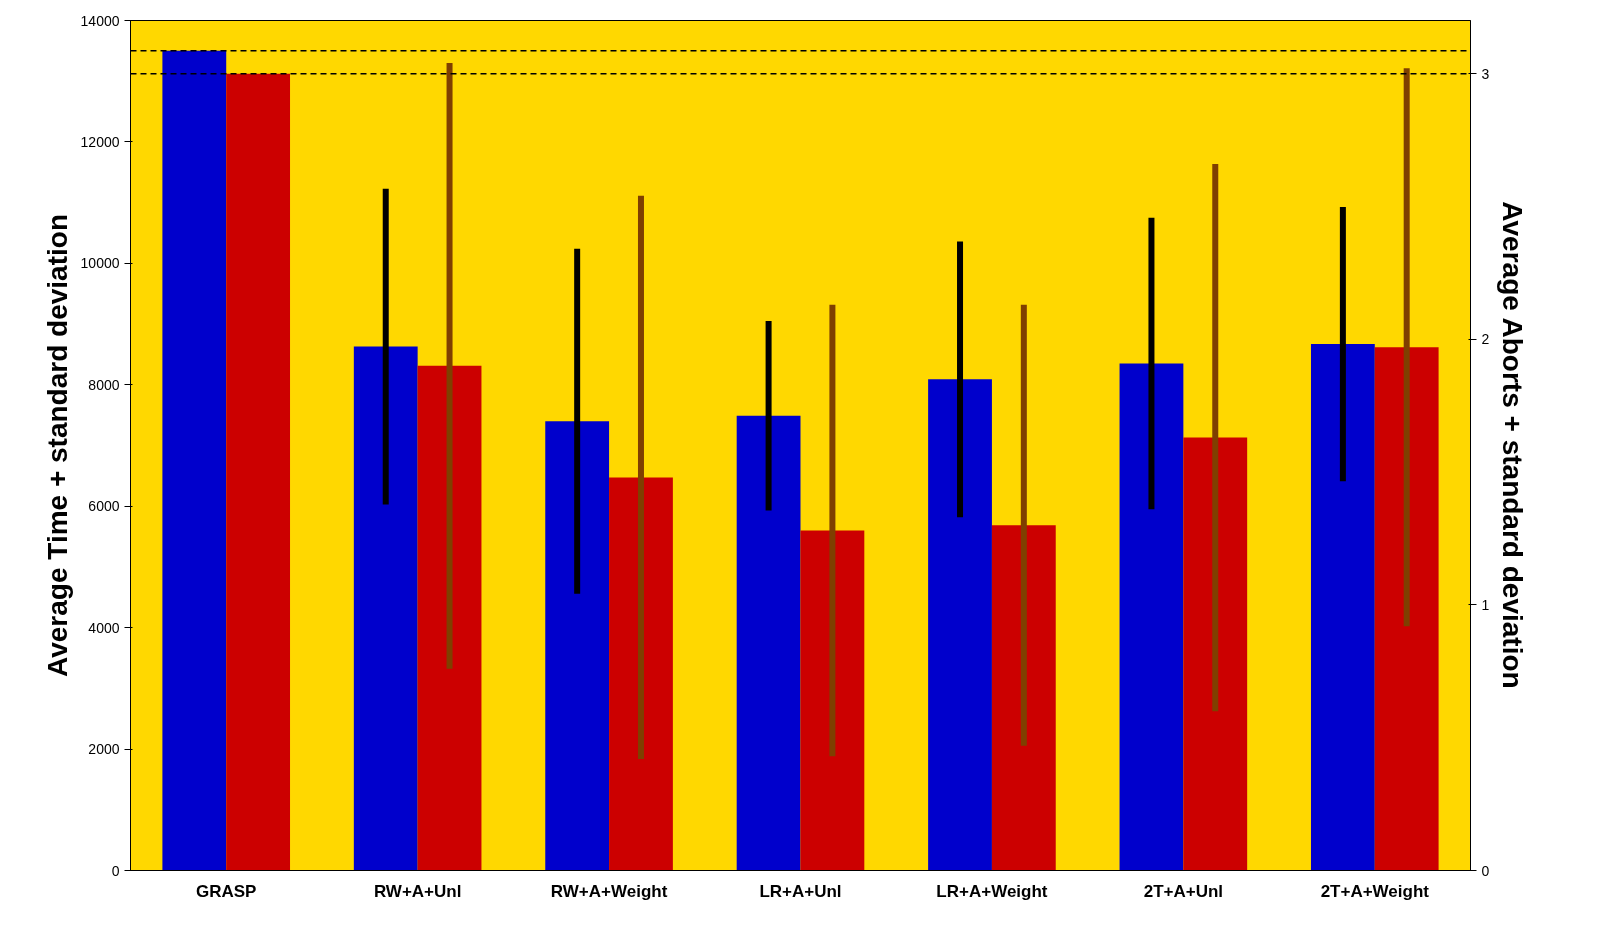 The height and width of the screenshot is (938, 1621). Describe the element at coordinates (104, 627) in the screenshot. I see `y-tick-label: 4000` at that location.